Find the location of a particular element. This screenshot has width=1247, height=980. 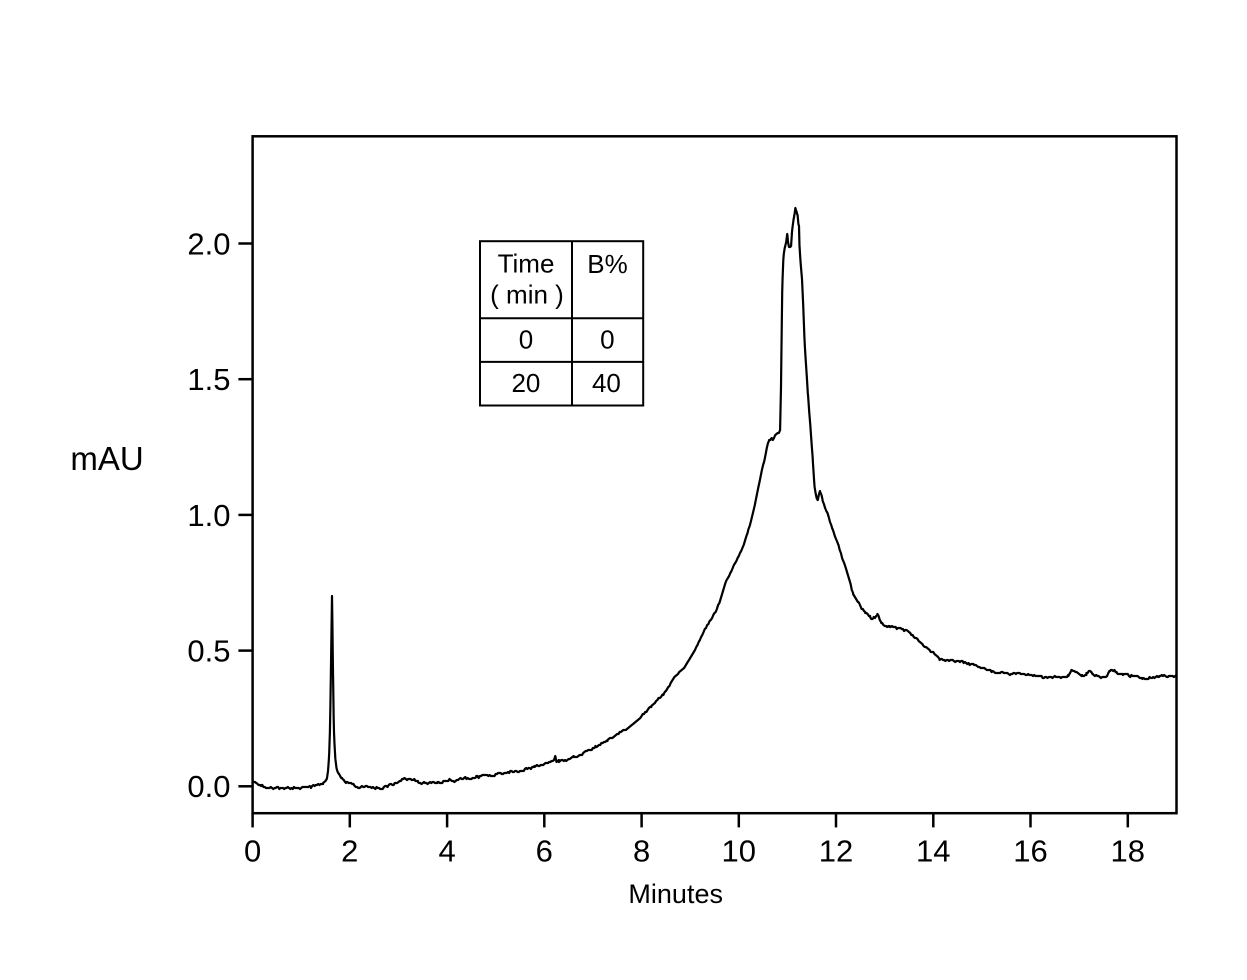

svg-text: 40 is located at coordinates (606, 383).